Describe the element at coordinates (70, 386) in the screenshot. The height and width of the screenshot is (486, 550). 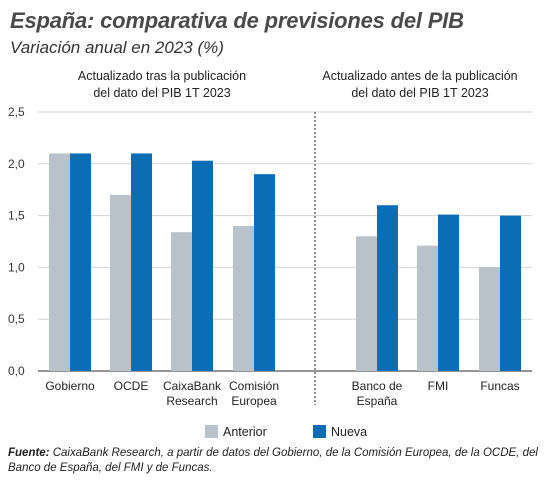
I see `category-label: Gobierno` at that location.